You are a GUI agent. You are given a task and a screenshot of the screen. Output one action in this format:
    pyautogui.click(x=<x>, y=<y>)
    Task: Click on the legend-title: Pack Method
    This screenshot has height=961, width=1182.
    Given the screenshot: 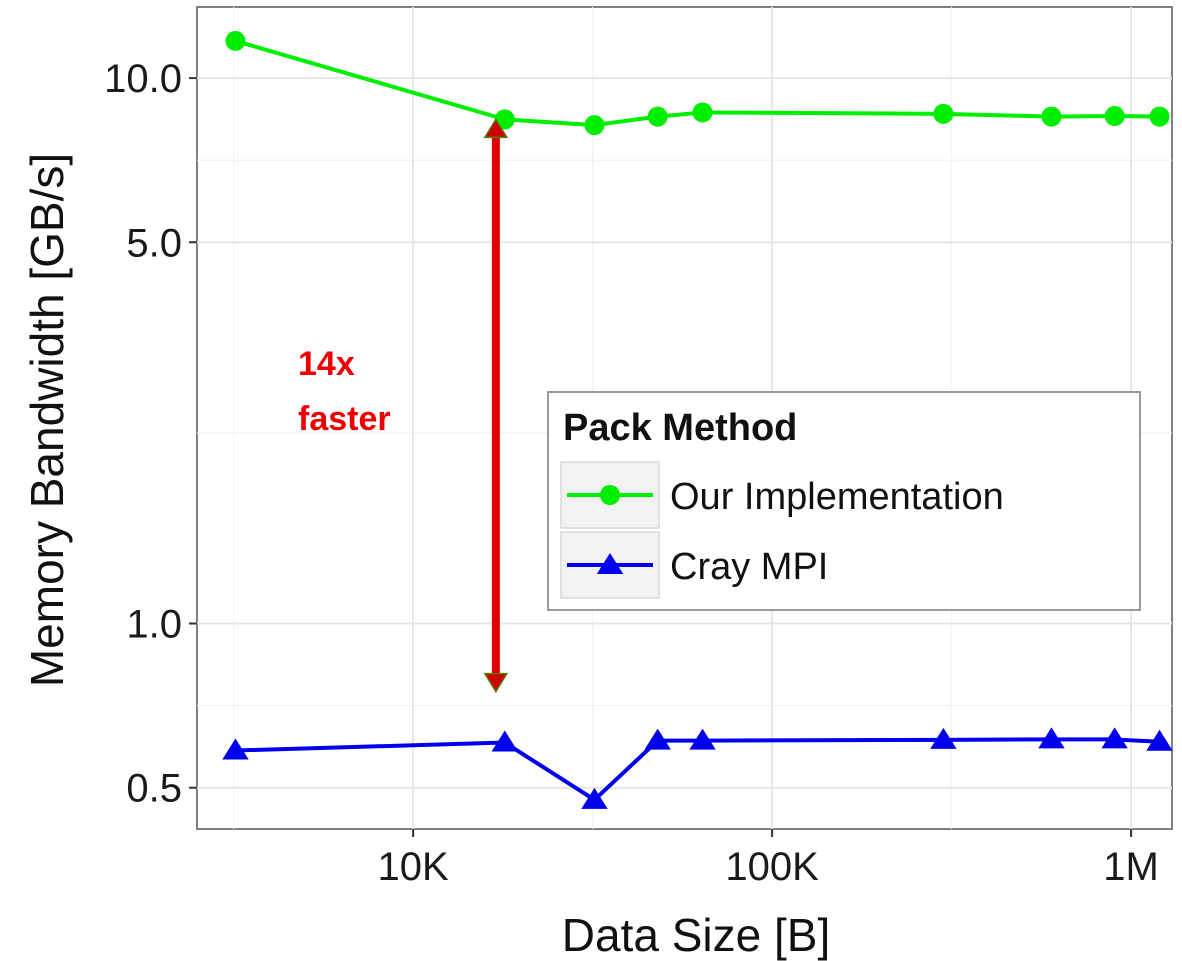 What is the action you would take?
    pyautogui.click(x=680, y=428)
    